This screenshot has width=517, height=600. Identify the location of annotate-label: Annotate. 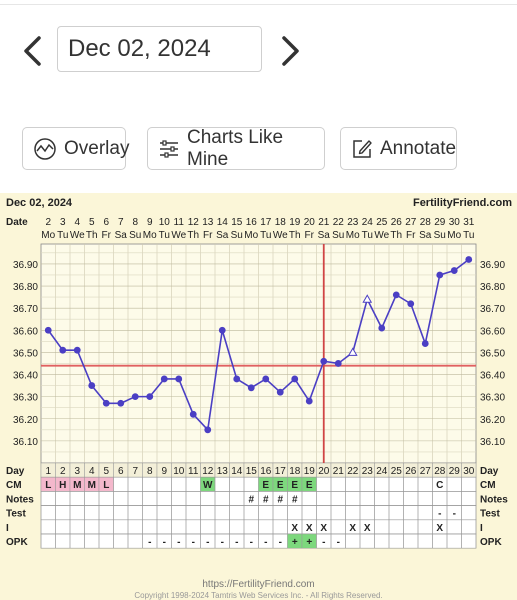
(418, 148).